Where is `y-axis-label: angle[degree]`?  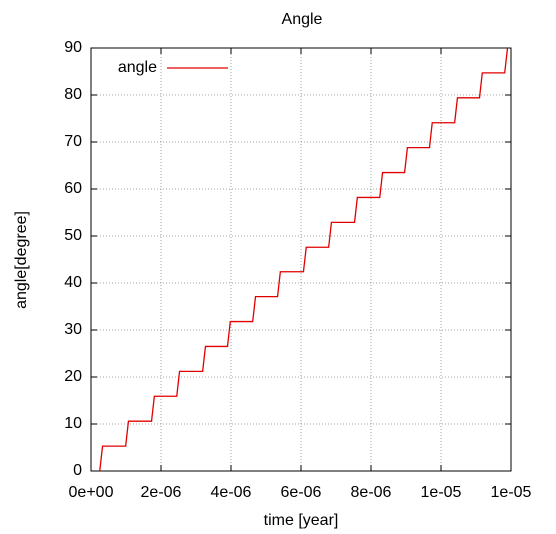 y-axis-label: angle[degree] is located at coordinates (21, 260).